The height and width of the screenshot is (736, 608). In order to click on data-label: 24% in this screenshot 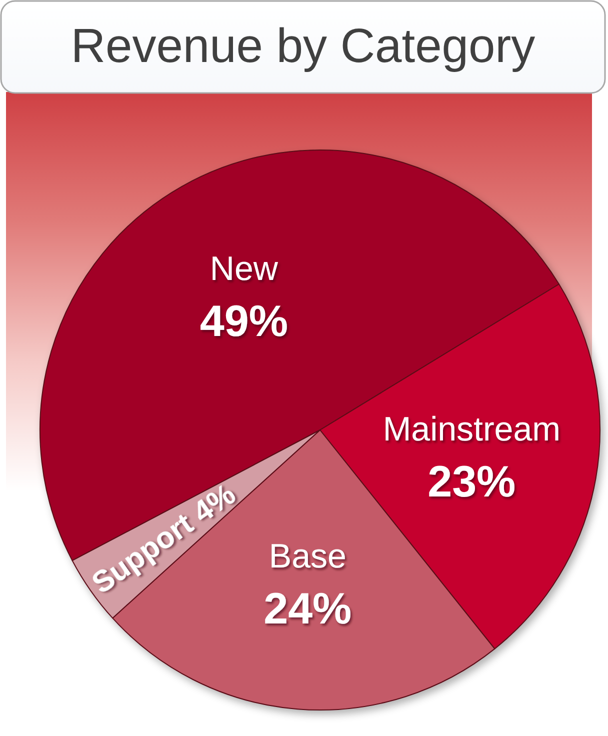, I will do `click(308, 609)`.